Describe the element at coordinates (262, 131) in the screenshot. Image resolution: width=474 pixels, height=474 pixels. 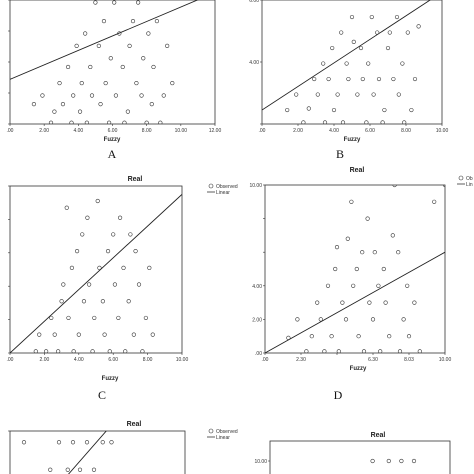
I see `panel-b-x-tick-label: .00` at that location.